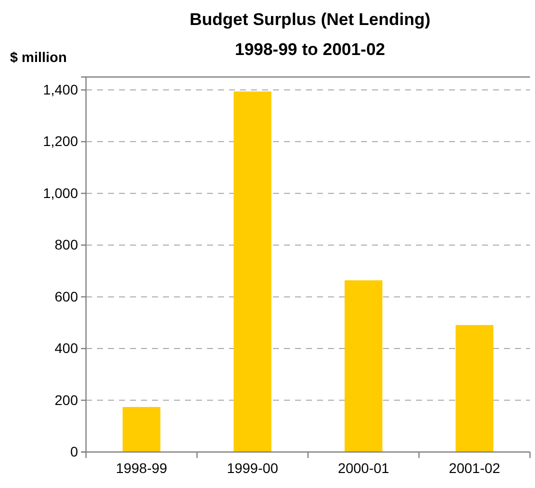 Image resolution: width=535 pixels, height=488 pixels. What do you see at coordinates (252, 468) in the screenshot?
I see `x-tick-label: 1999-00` at bounding box center [252, 468].